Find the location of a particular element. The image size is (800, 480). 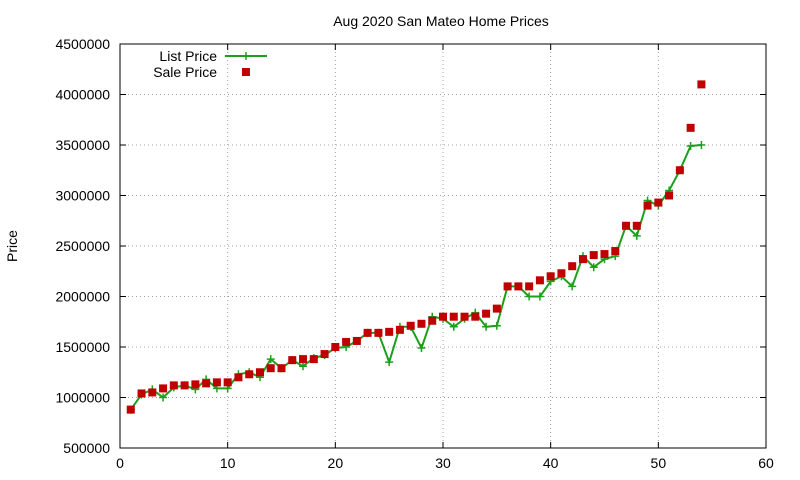

x-tick-label: 20 is located at coordinates (336, 463).